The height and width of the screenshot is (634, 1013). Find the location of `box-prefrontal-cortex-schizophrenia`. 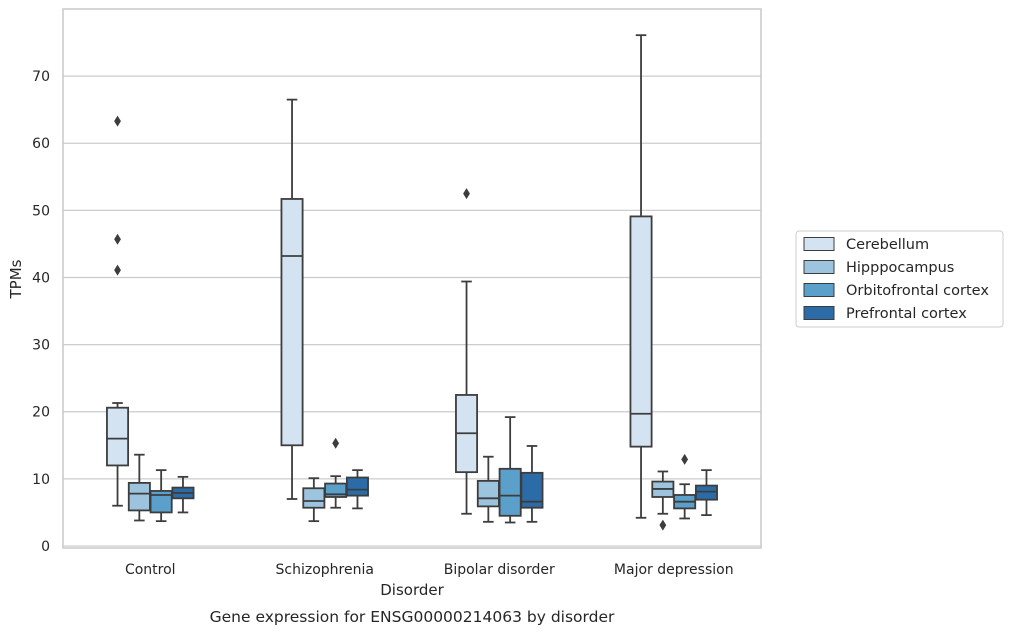

box-prefrontal-cortex-schizophrenia is located at coordinates (357, 489).